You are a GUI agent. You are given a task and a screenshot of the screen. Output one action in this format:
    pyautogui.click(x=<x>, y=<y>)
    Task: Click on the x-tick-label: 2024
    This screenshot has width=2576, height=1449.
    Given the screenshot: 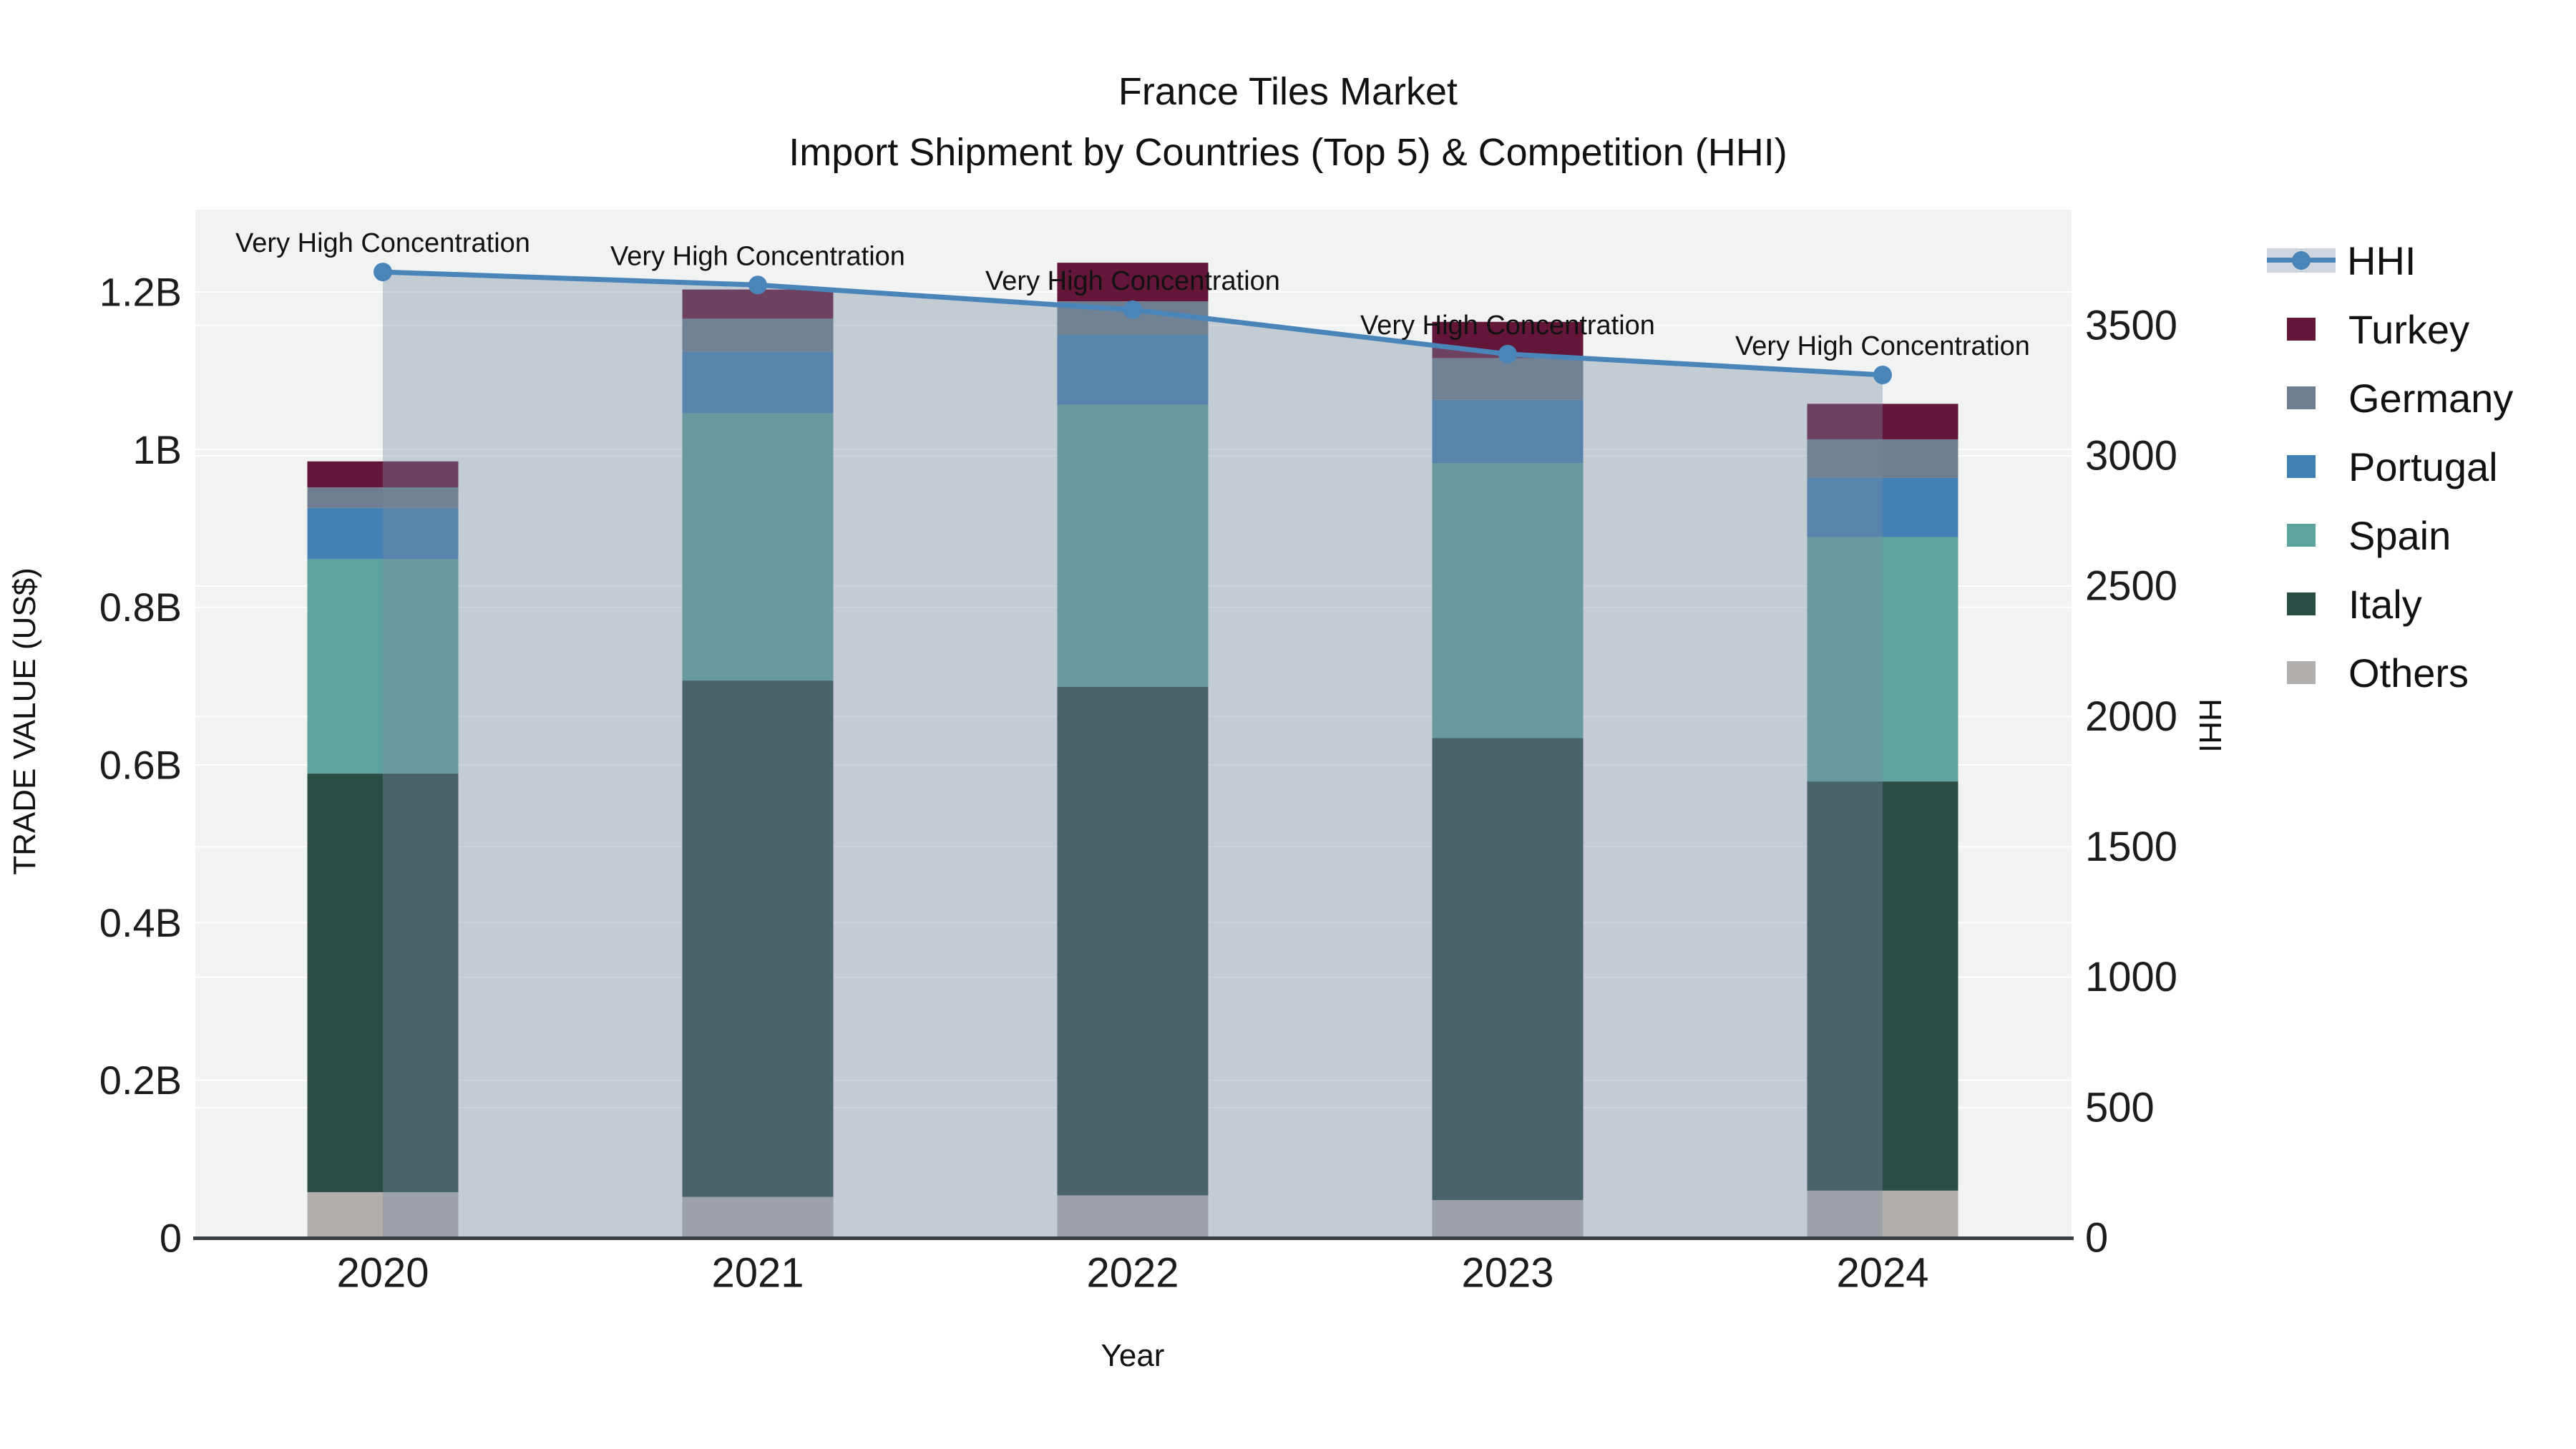 What is the action you would take?
    pyautogui.click(x=1882, y=1273)
    